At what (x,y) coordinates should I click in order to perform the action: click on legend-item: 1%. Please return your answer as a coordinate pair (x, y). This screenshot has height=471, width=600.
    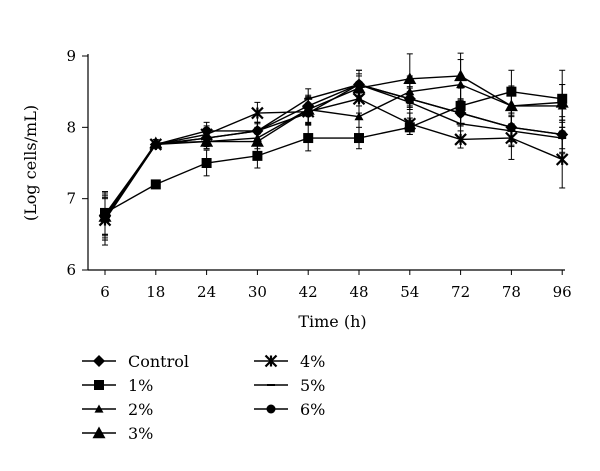
    Looking at the image, I should click on (117, 385).